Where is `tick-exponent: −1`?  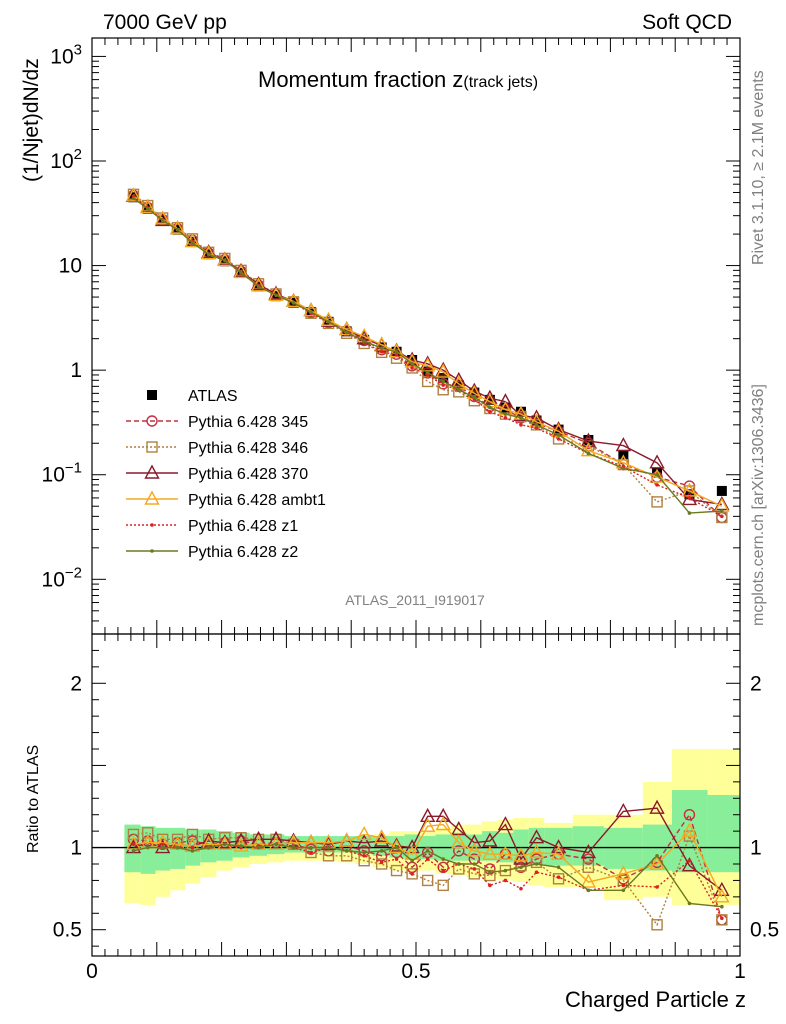 tick-exponent: −1 is located at coordinates (73, 468).